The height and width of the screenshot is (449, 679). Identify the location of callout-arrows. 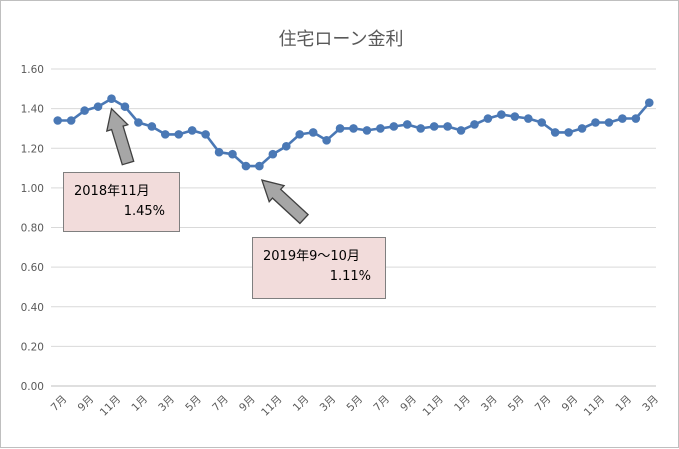
(207, 166).